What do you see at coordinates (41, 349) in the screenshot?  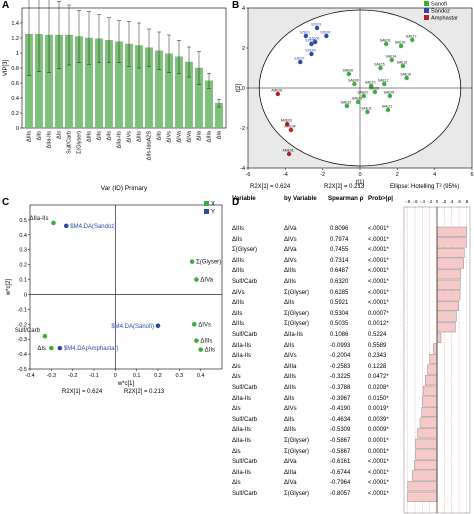 I see `point-label: ΔIs` at bounding box center [41, 349].